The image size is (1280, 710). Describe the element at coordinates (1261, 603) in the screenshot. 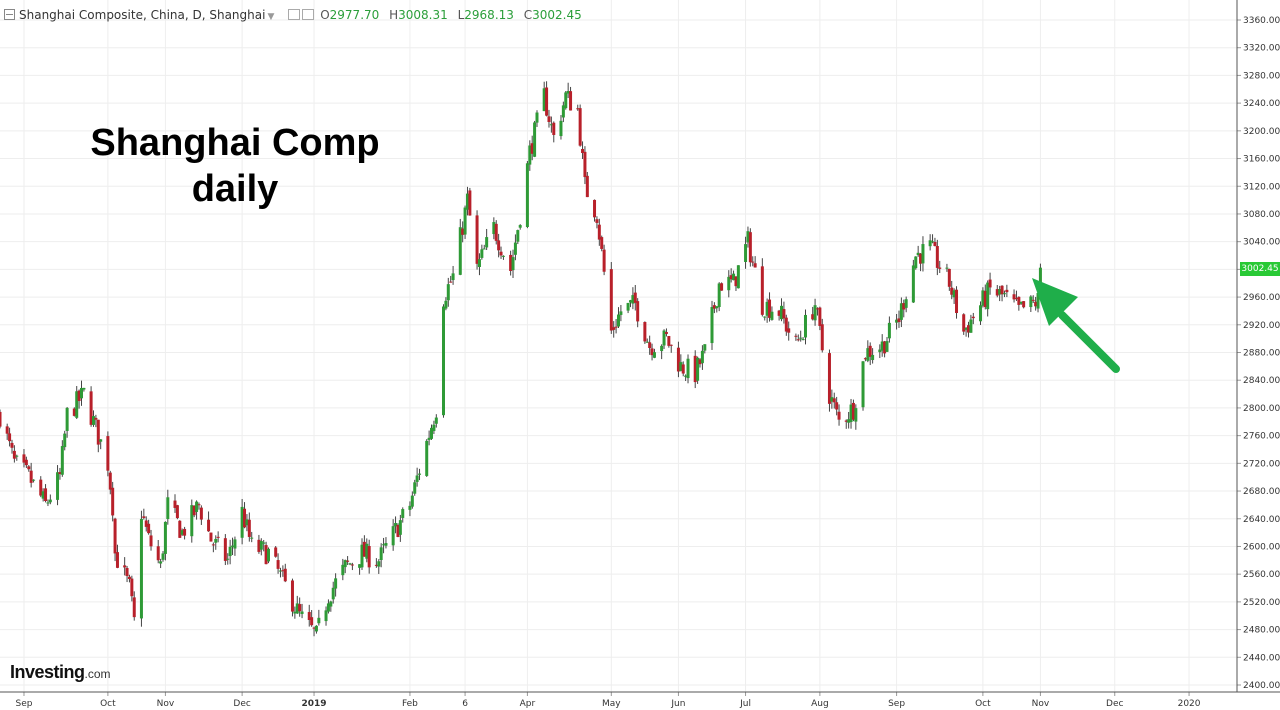

I see `y-tick-label: 2520.00` at that location.